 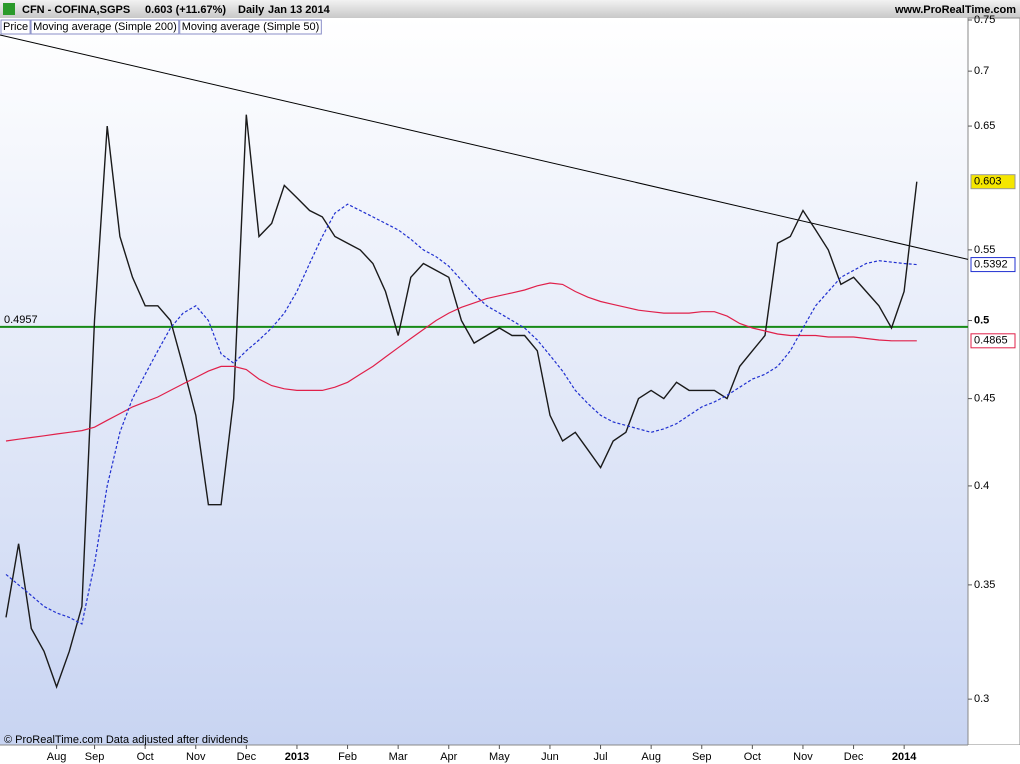 I want to click on y-tick-label: 0.3, so click(x=981, y=699).